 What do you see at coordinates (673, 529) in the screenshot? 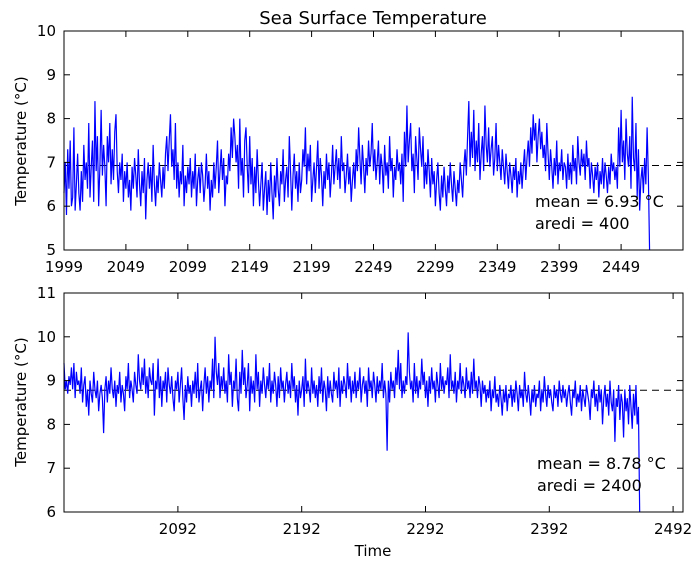
I see `x-tick-label: 2492` at bounding box center [673, 529].